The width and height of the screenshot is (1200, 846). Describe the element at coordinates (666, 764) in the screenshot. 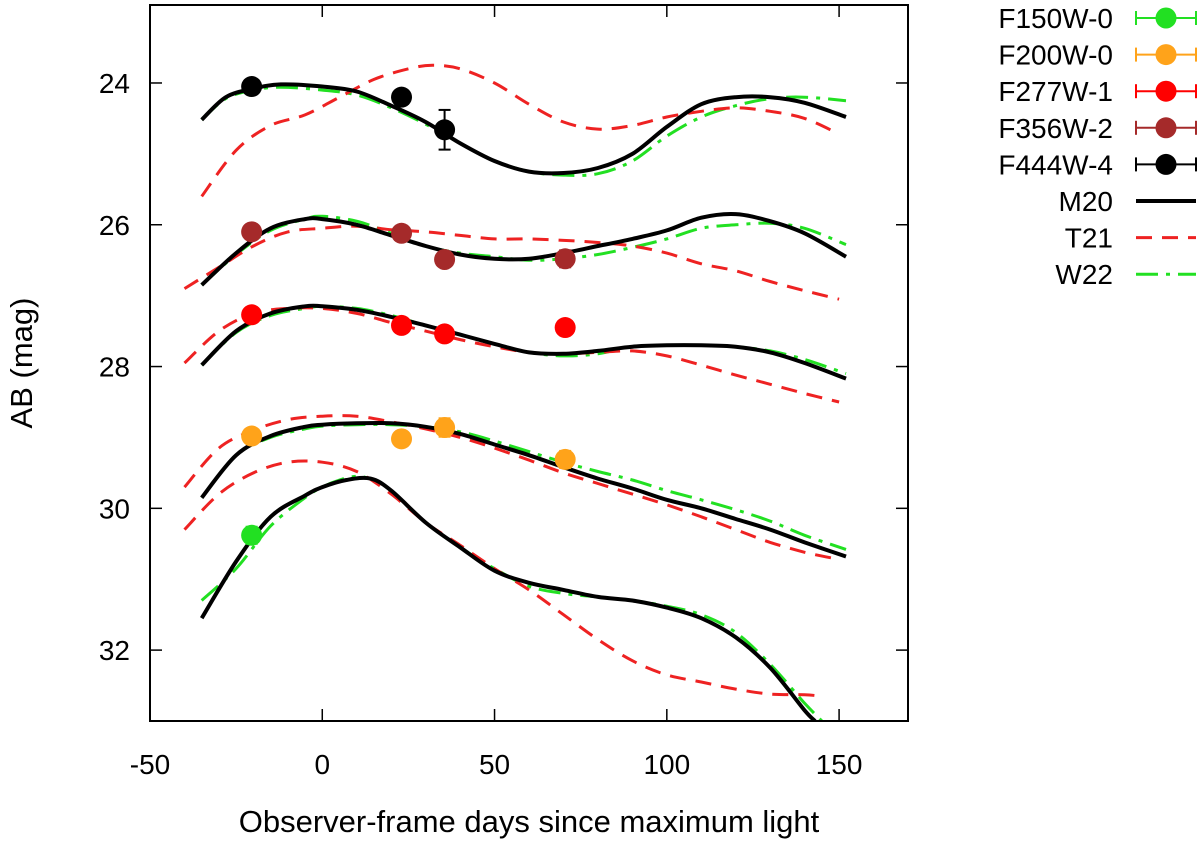

I see `x-tick-label: 100` at that location.